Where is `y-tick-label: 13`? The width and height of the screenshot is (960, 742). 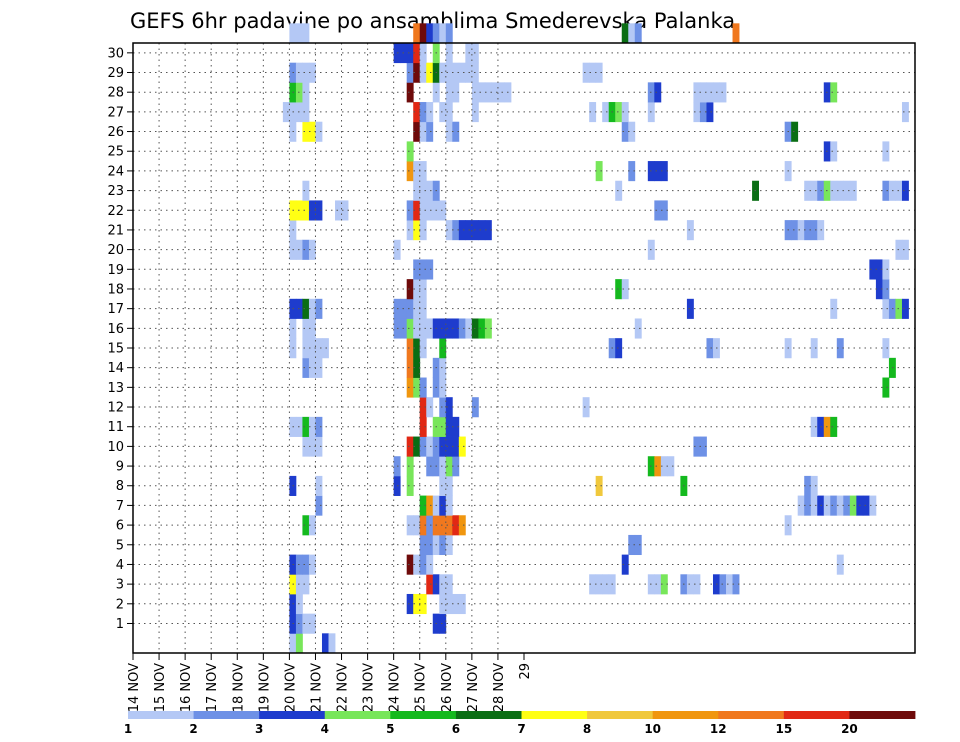
y-tick-label: 13 is located at coordinates (115, 388).